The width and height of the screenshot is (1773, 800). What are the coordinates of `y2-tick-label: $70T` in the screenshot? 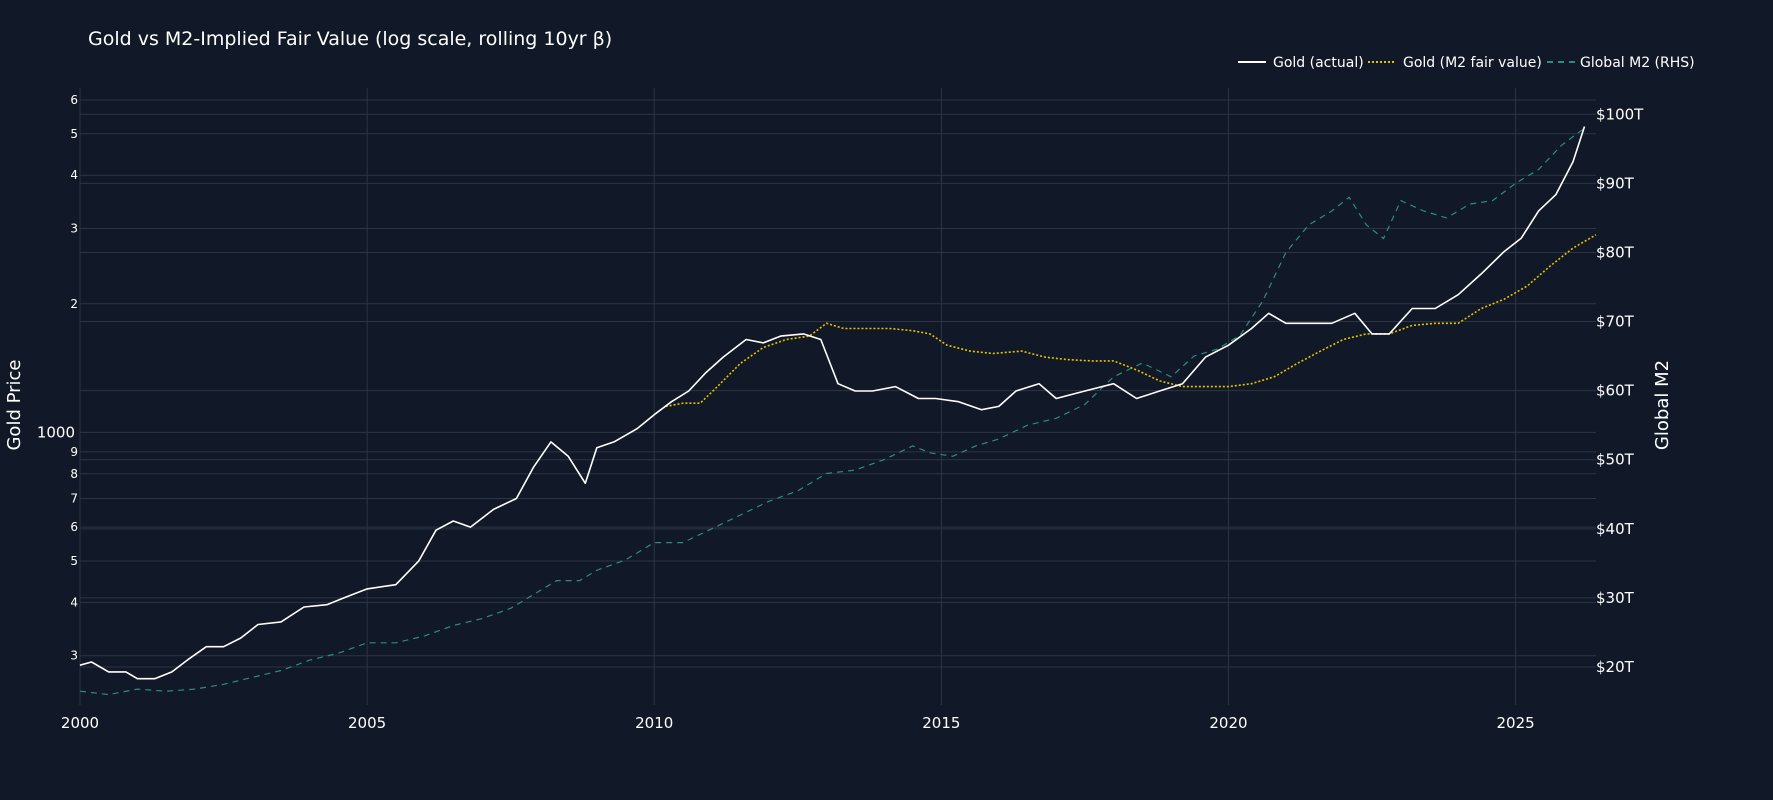 It's located at (1615, 322).